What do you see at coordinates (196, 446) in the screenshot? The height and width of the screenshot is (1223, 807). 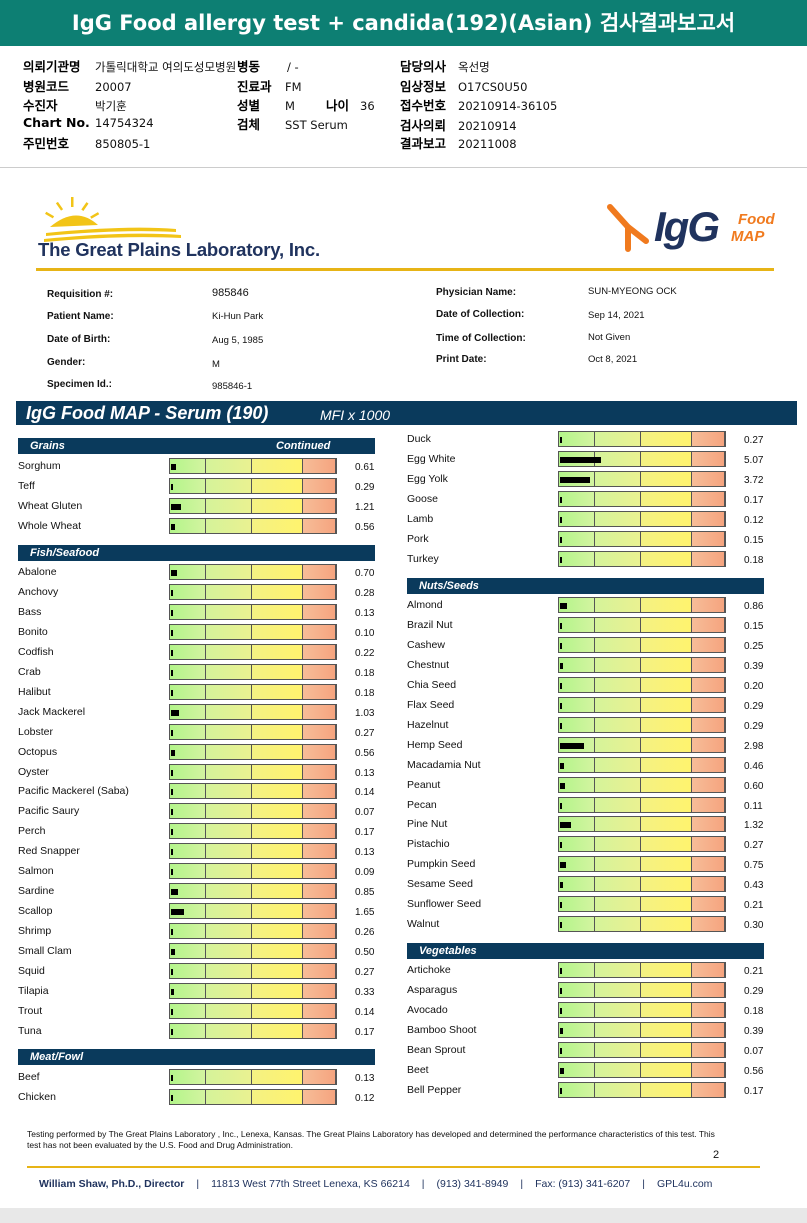 I see `section-header-0: Grains Continued` at bounding box center [196, 446].